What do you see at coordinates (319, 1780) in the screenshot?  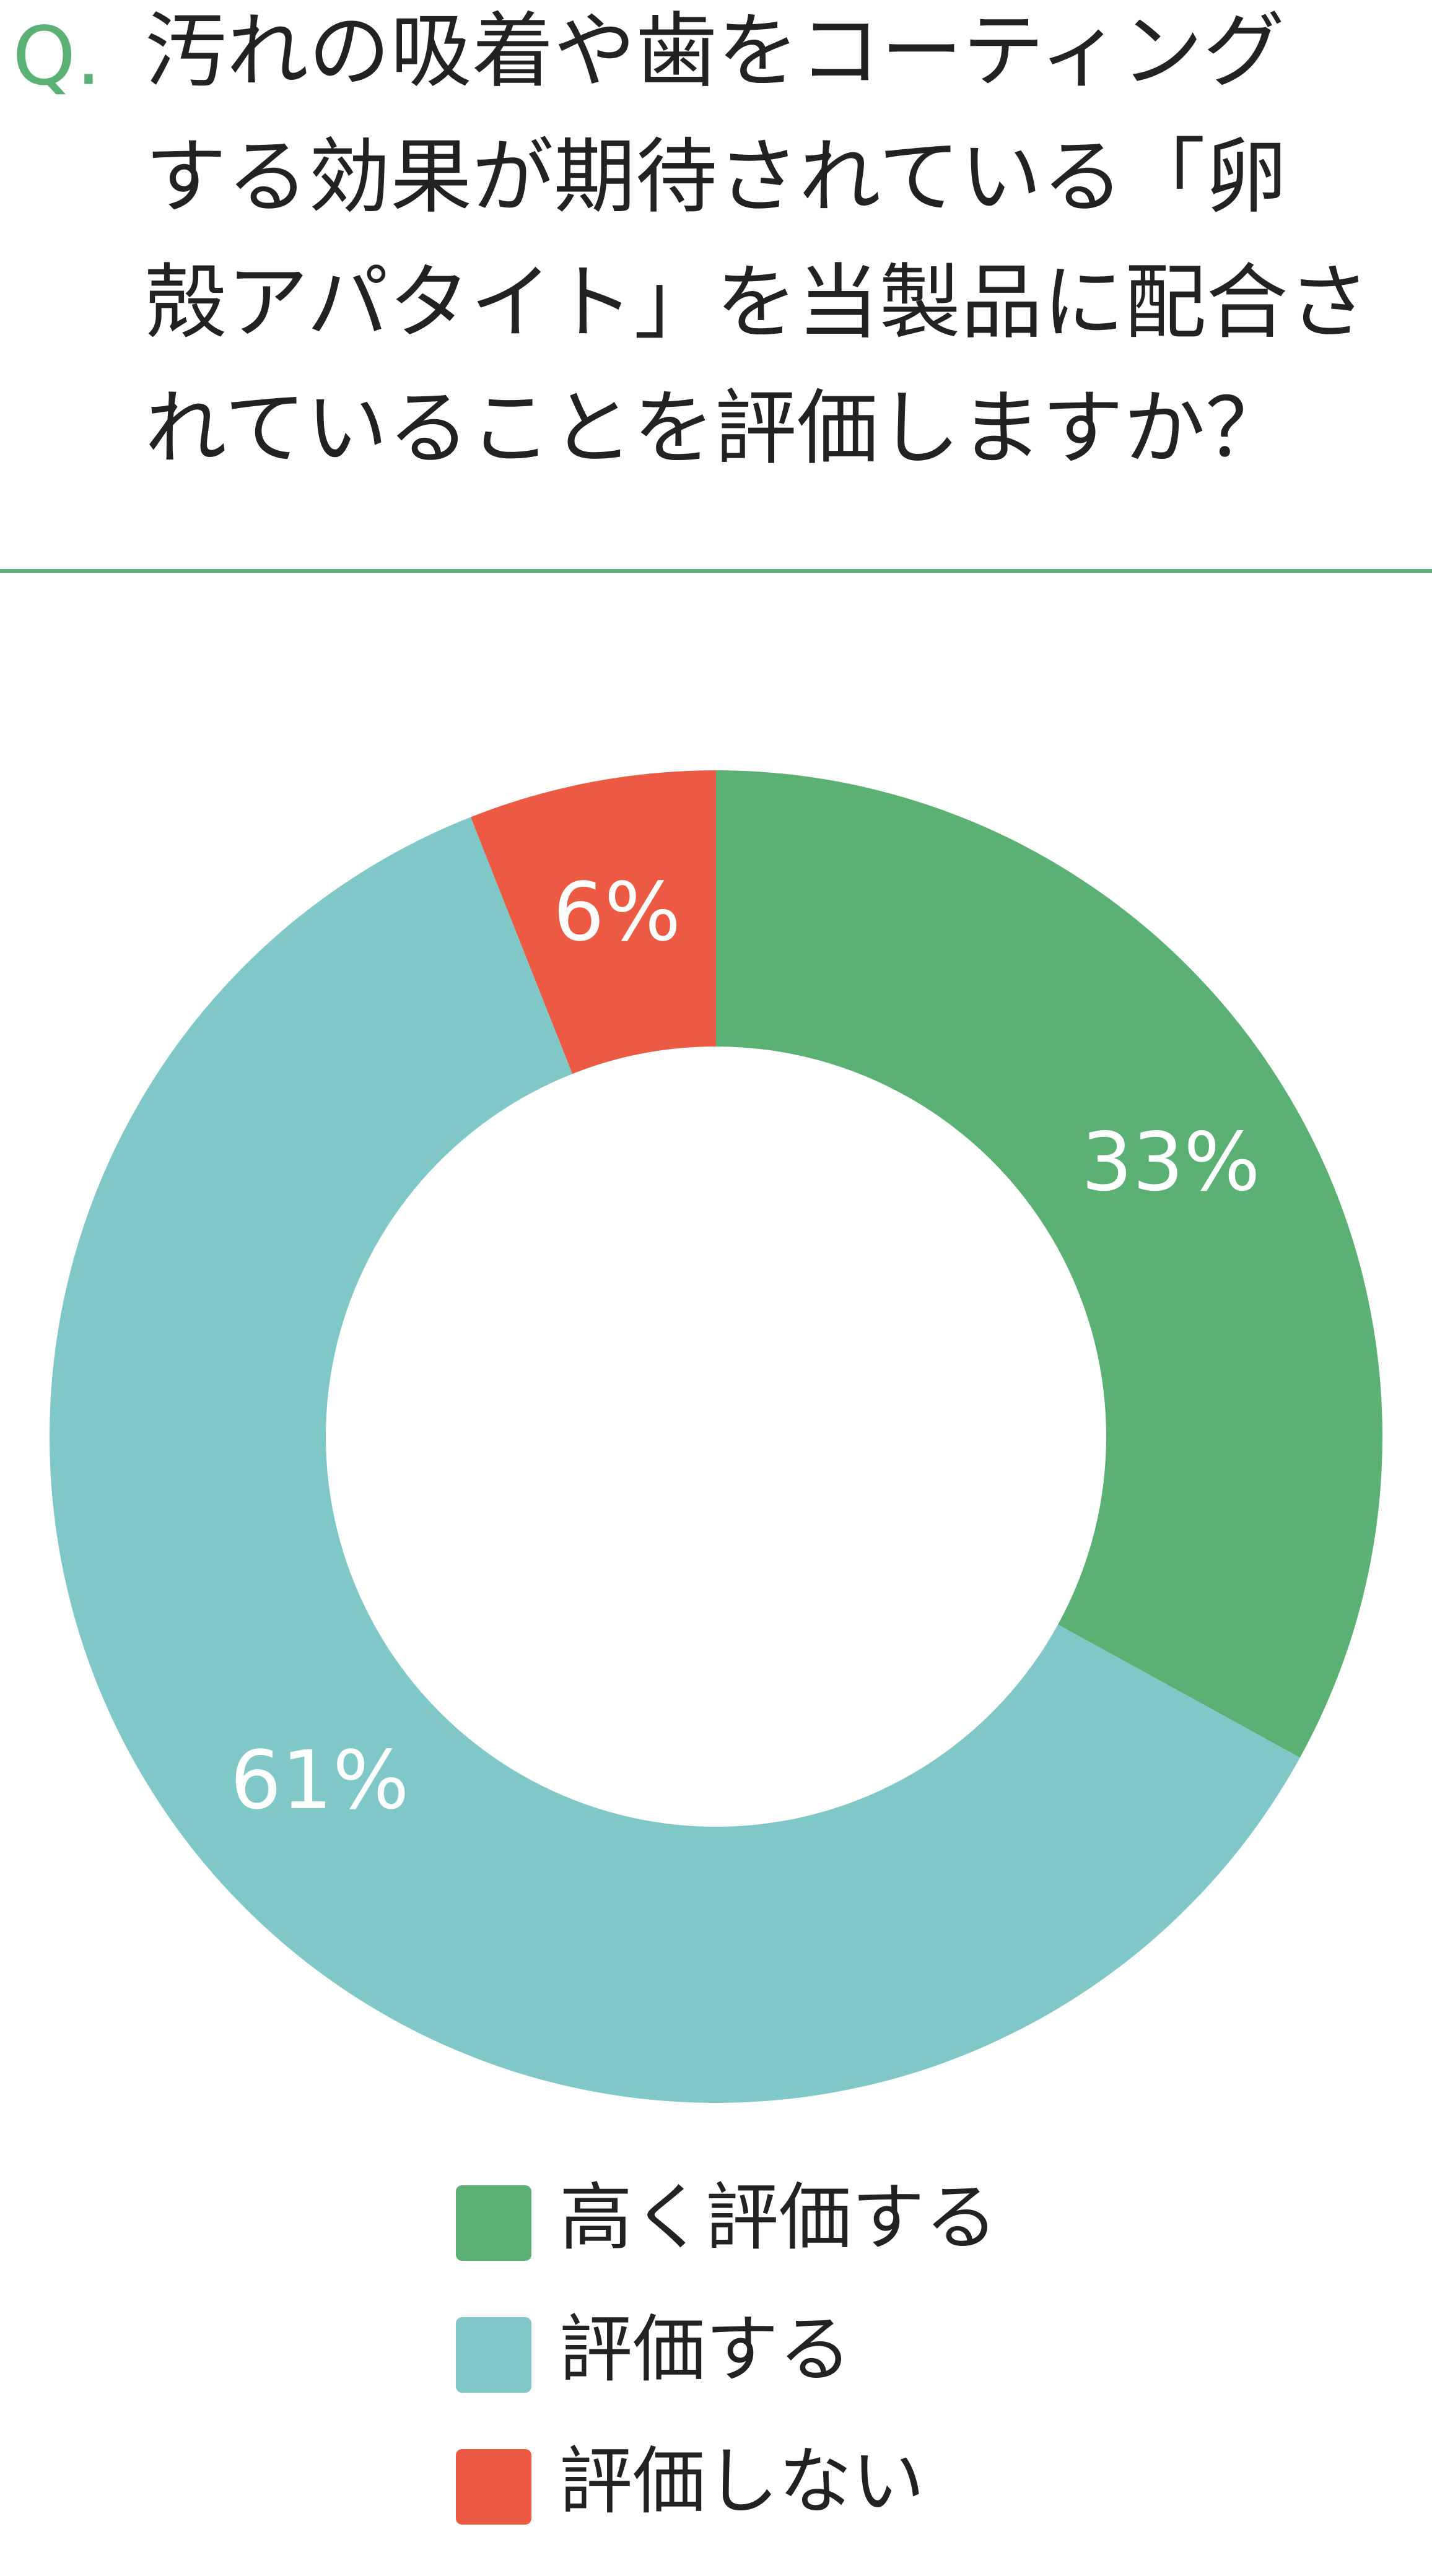 I see `value-label: 61%` at bounding box center [319, 1780].